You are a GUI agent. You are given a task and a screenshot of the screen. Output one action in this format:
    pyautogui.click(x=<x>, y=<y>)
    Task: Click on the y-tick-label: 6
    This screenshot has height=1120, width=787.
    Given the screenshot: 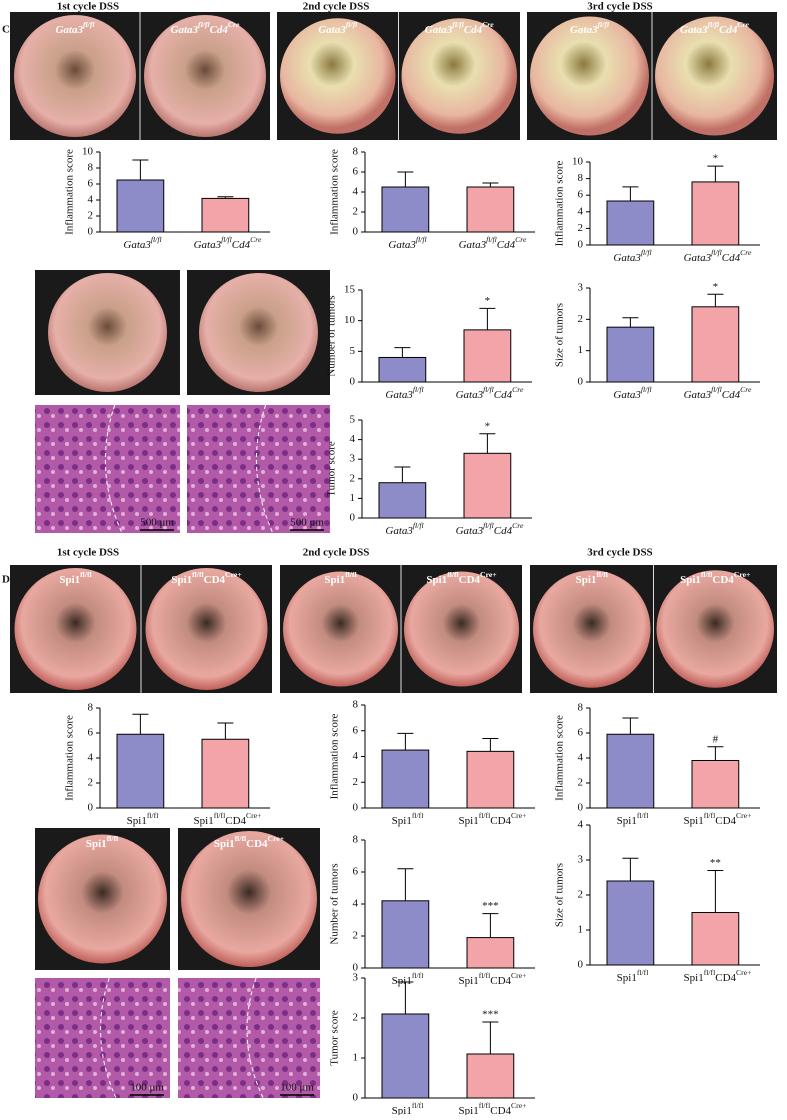 What is the action you would take?
    pyautogui.click(x=91, y=184)
    